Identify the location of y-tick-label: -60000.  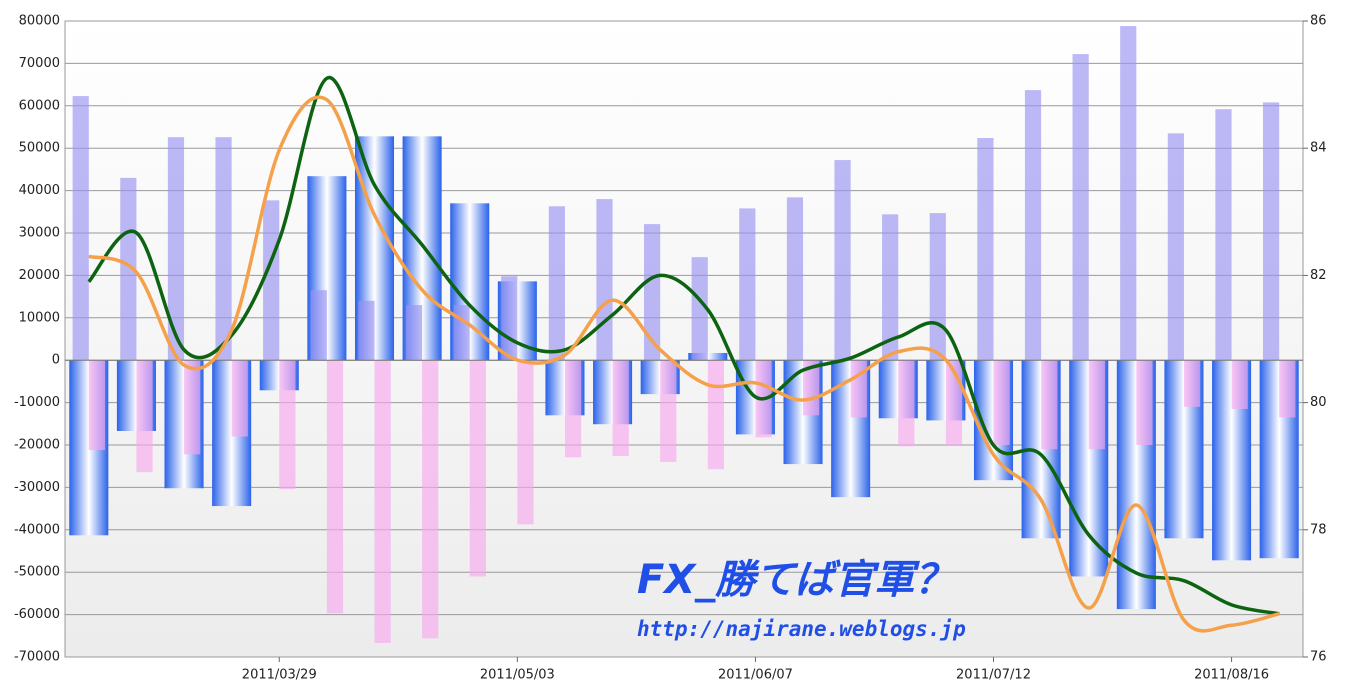
(37, 614).